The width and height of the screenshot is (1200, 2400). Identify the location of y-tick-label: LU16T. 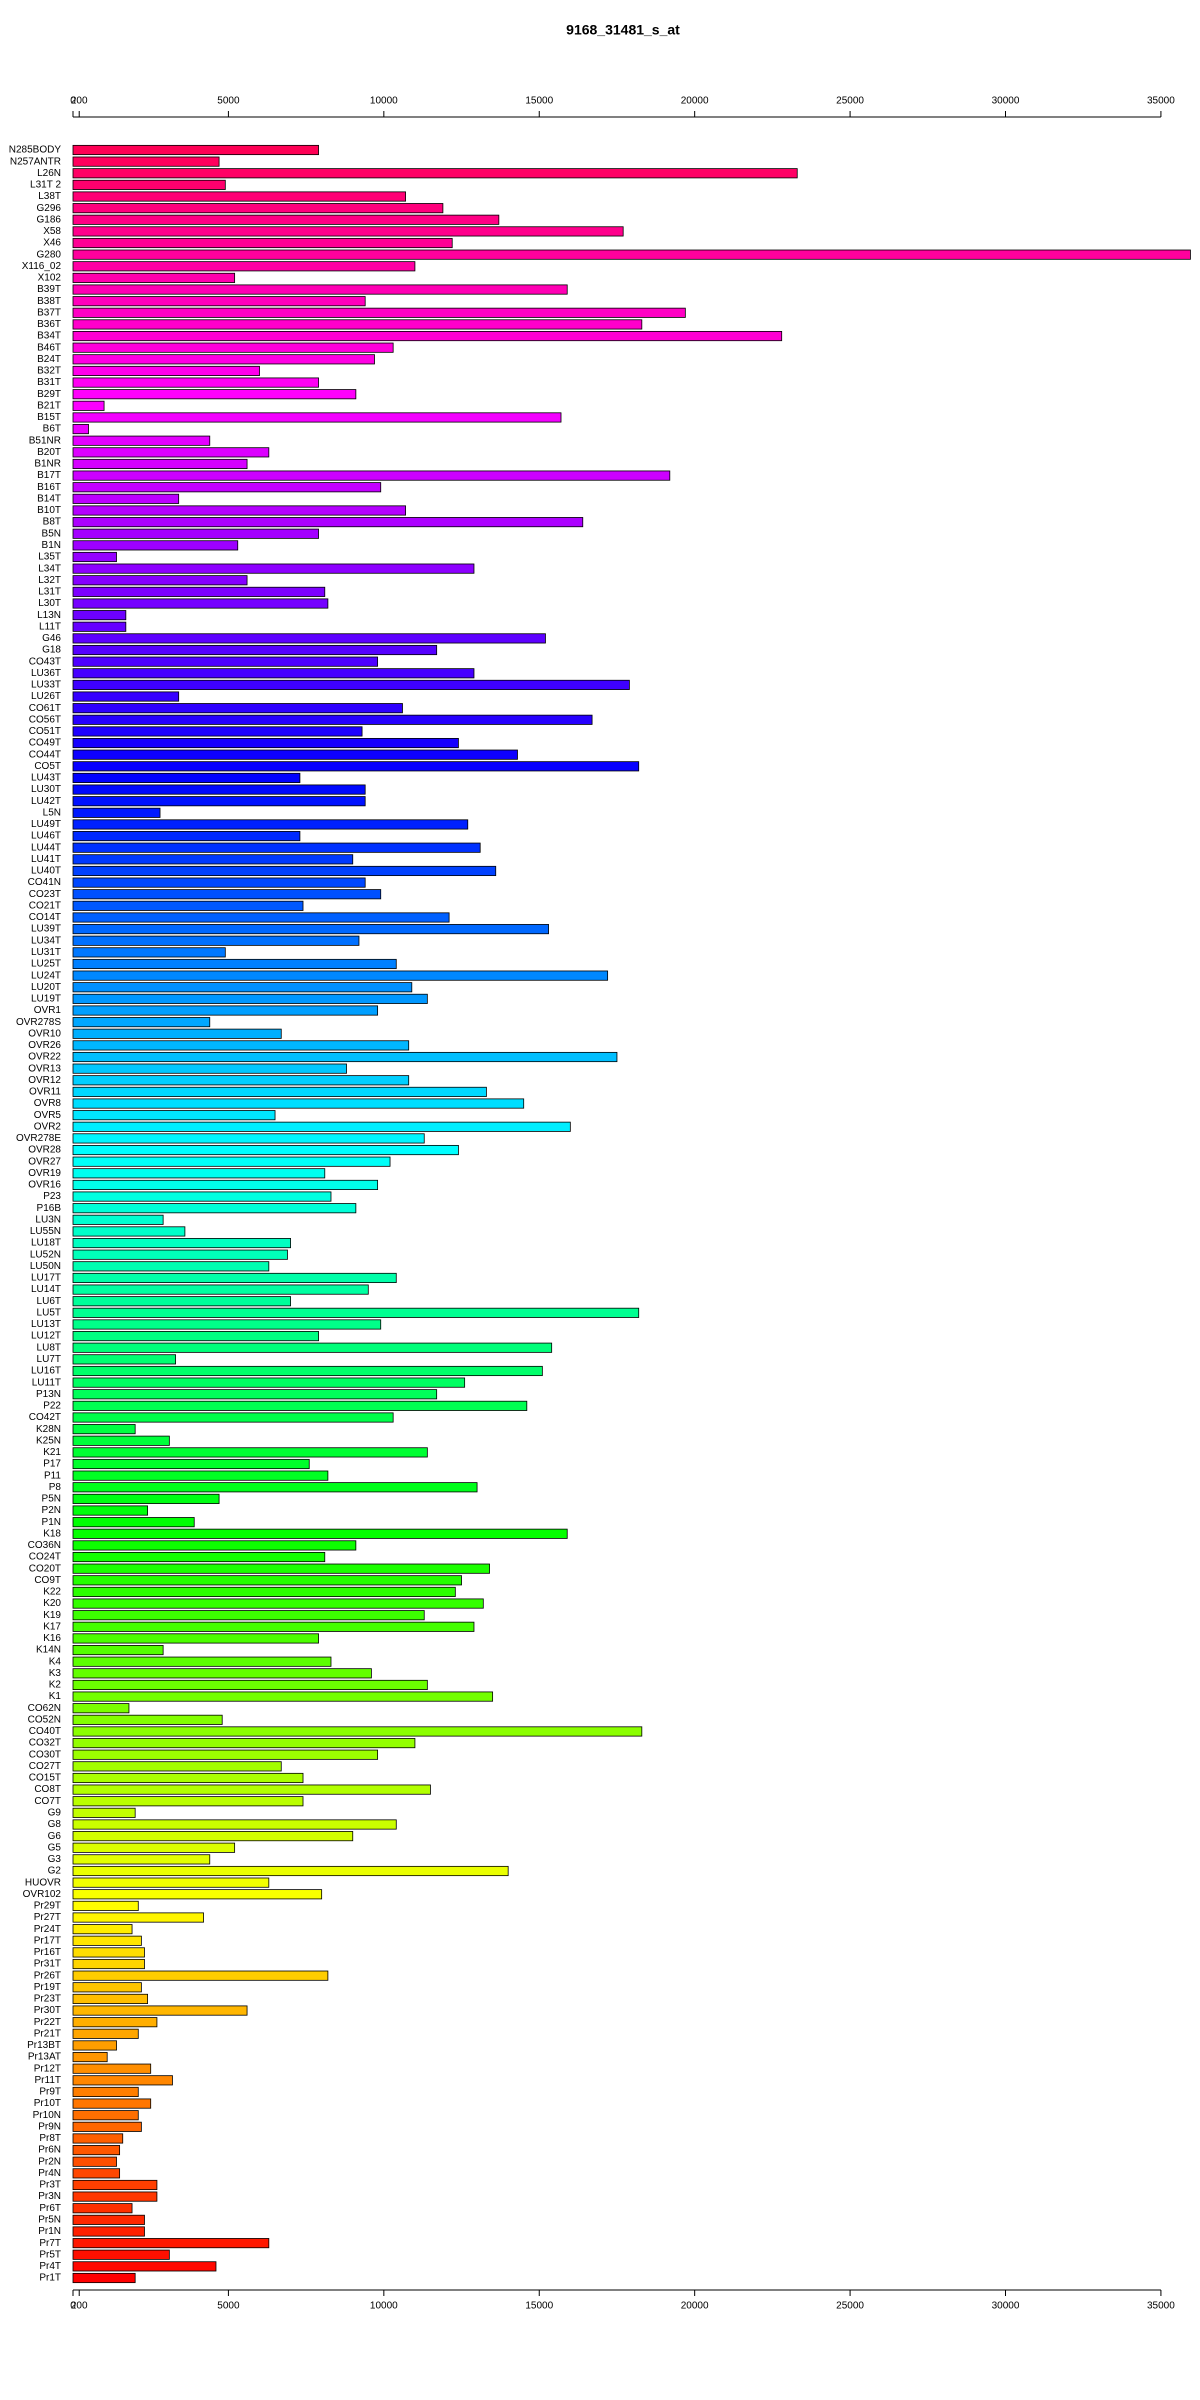
(46, 1371).